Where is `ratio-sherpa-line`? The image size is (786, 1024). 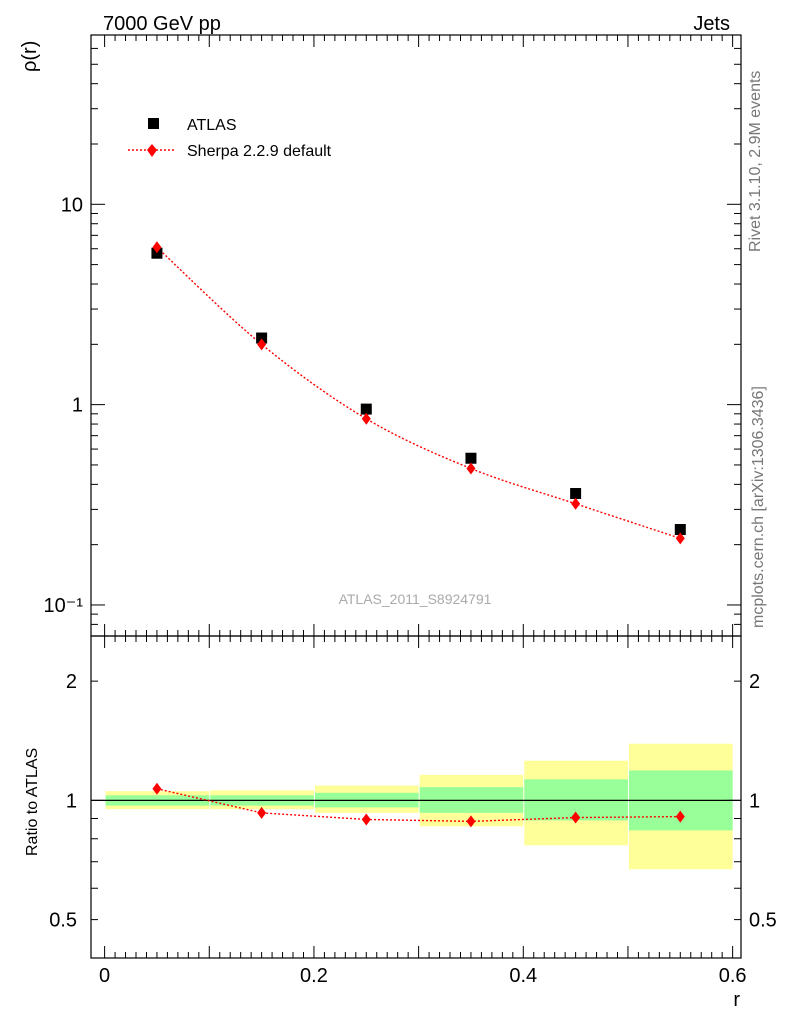
ratio-sherpa-line is located at coordinates (418, 805).